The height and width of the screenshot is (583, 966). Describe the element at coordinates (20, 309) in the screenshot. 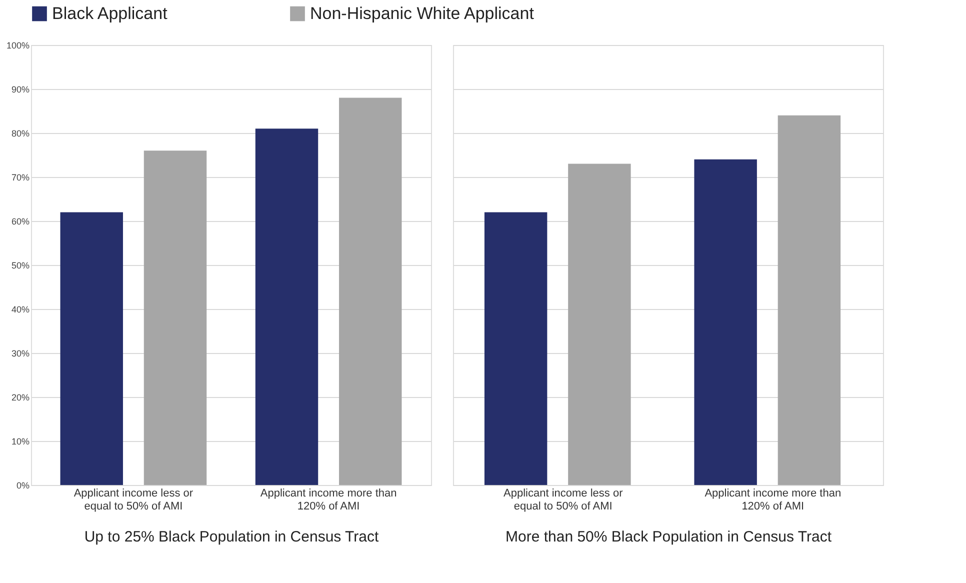

I see `y-tick-label: 40%` at that location.